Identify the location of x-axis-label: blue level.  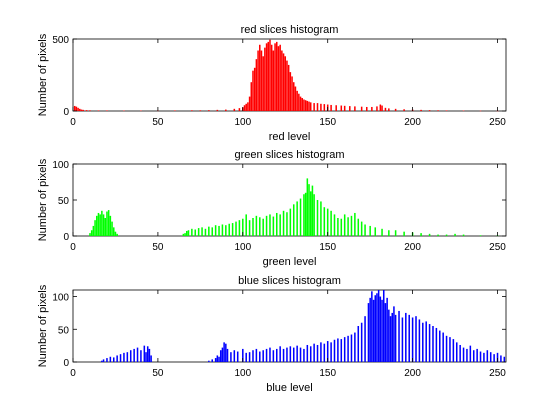
(289, 388).